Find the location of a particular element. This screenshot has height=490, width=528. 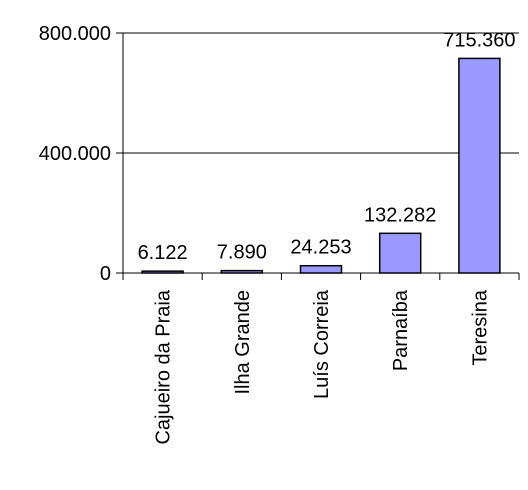

data-label-0: 6.122 is located at coordinates (163, 253).